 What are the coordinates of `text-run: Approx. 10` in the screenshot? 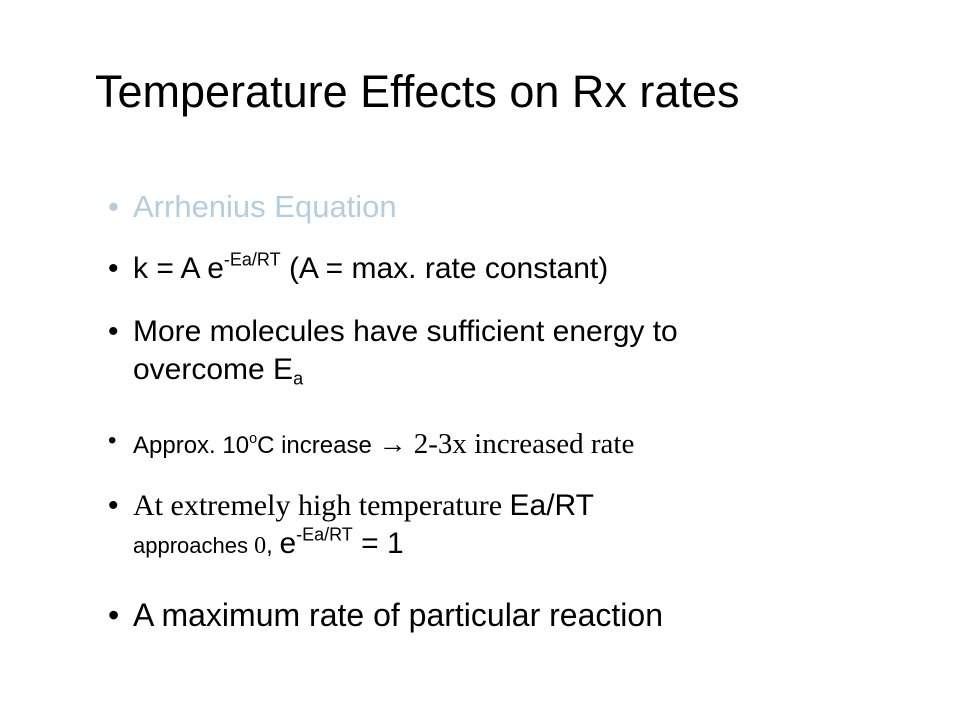 It's located at (191, 445).